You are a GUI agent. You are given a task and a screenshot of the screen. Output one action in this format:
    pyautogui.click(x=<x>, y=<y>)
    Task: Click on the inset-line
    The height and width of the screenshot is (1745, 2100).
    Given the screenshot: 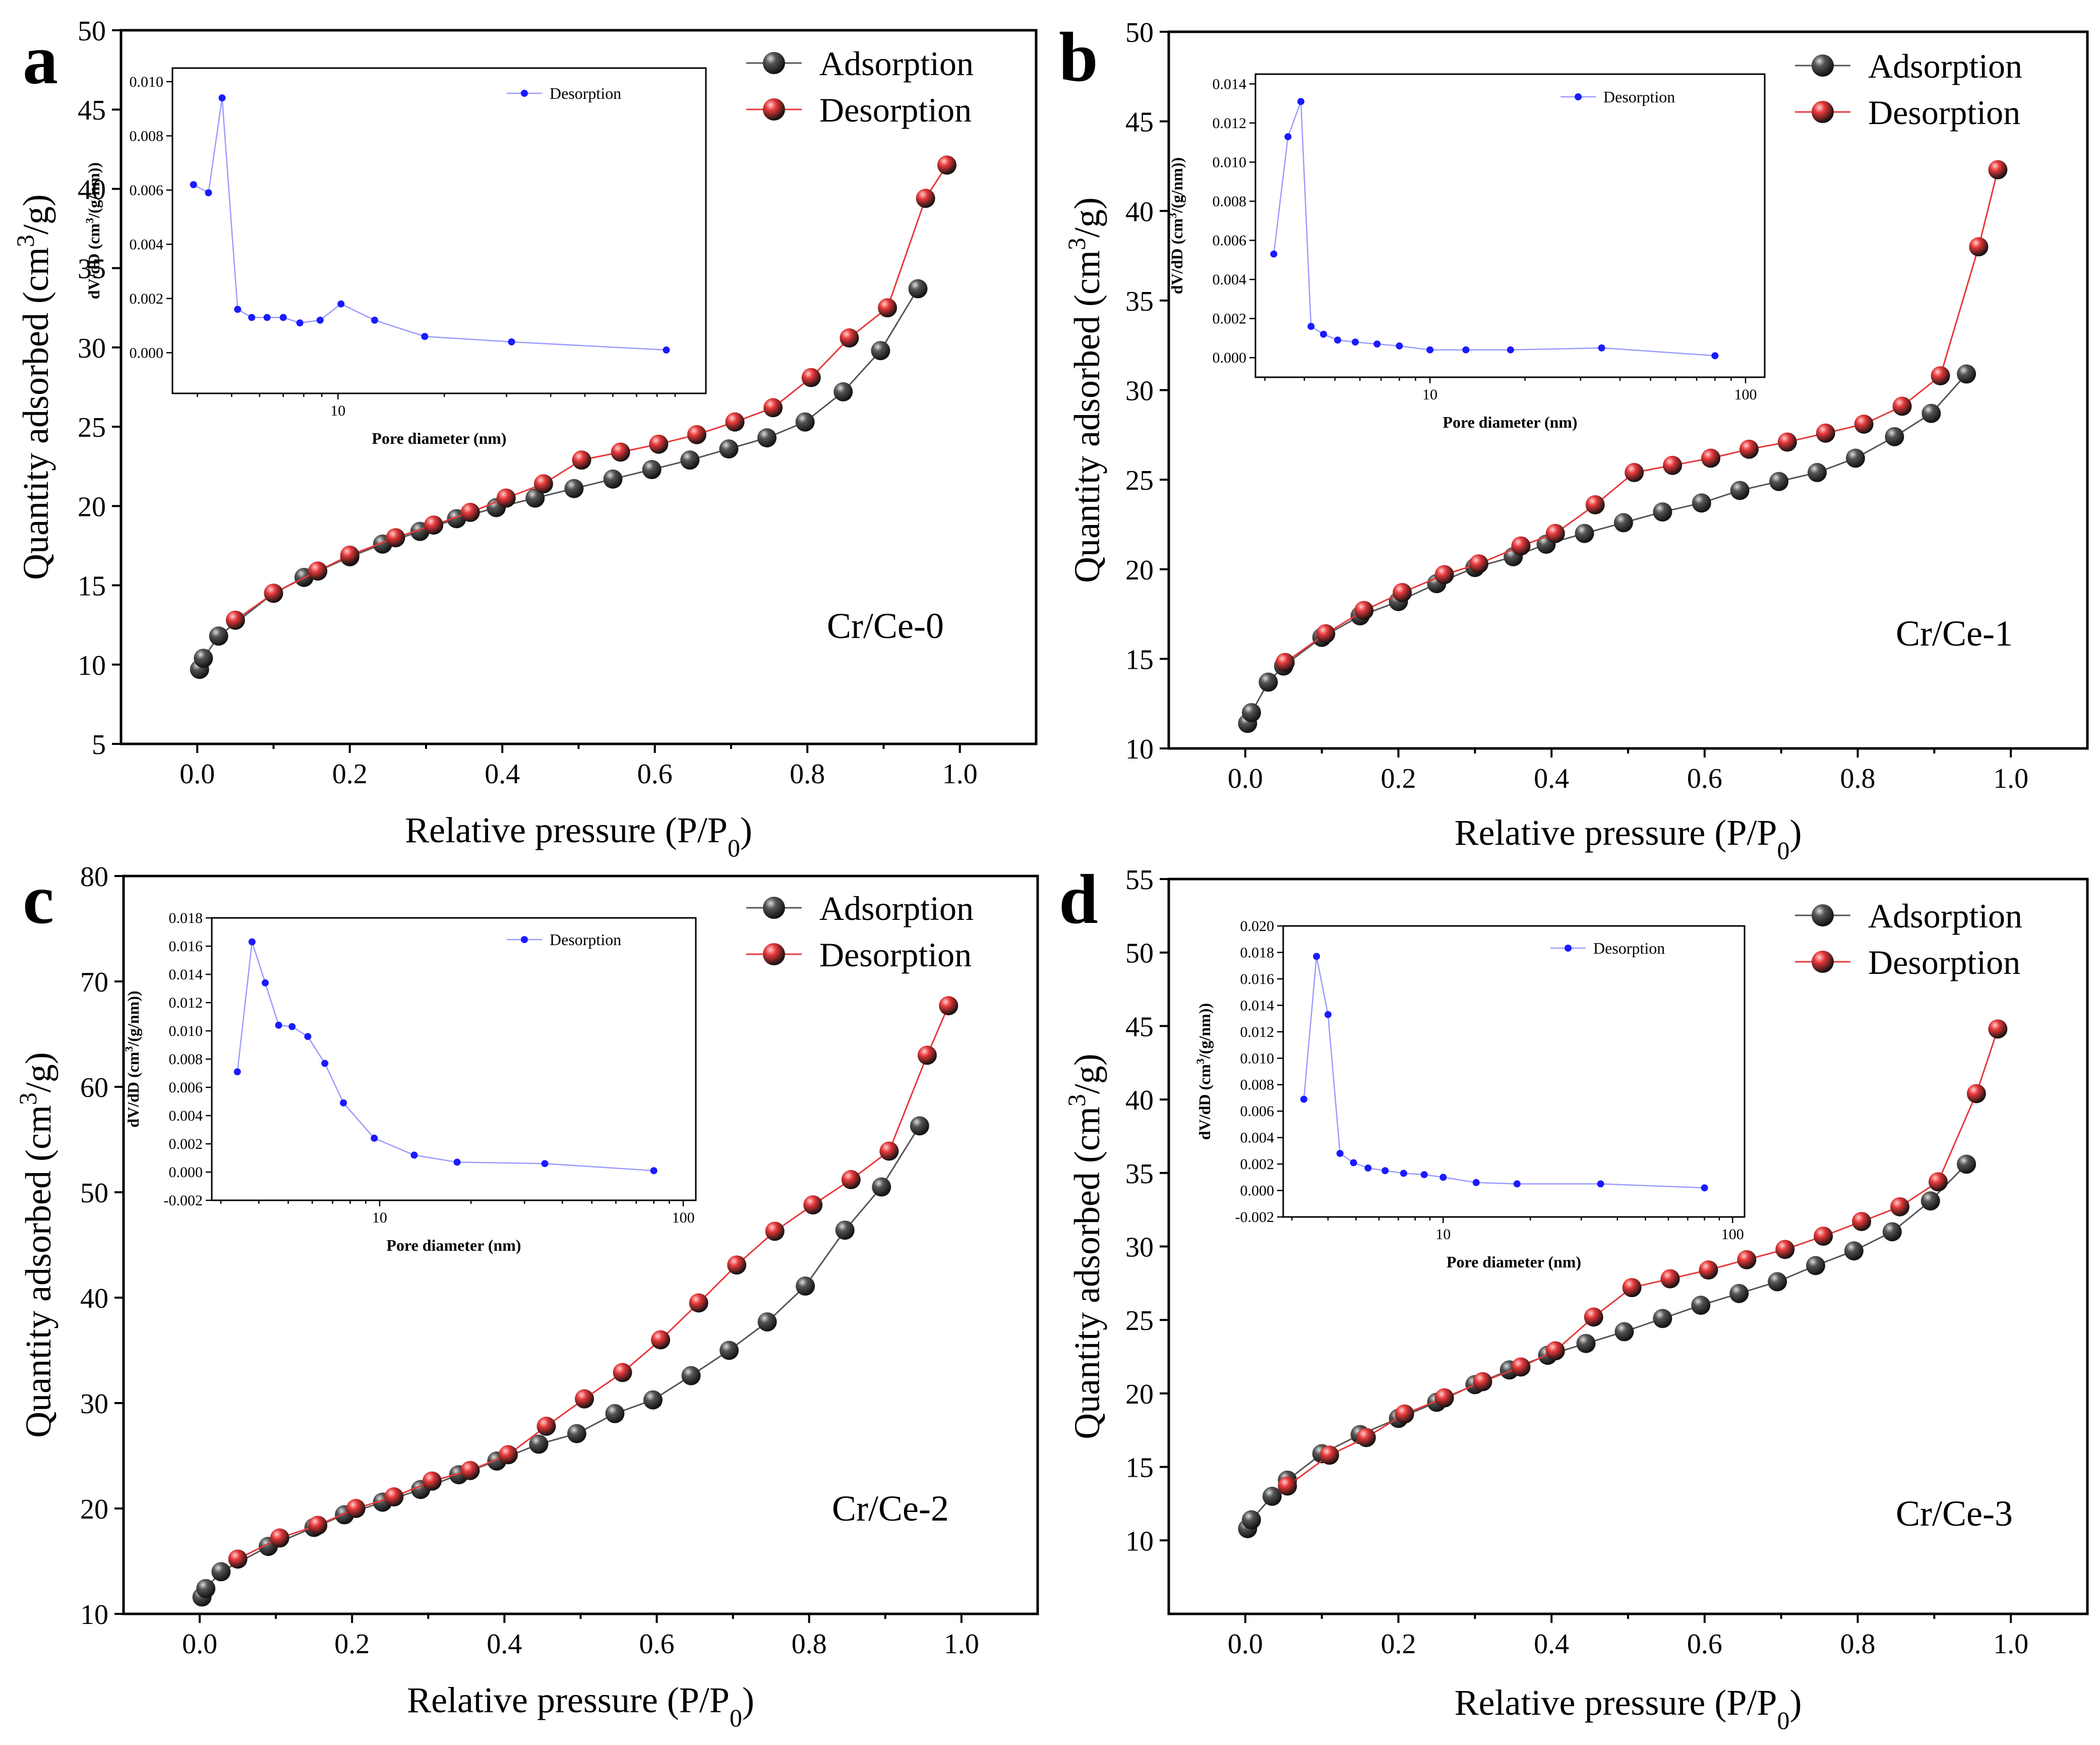 What is the action you would take?
    pyautogui.click(x=1504, y=1072)
    